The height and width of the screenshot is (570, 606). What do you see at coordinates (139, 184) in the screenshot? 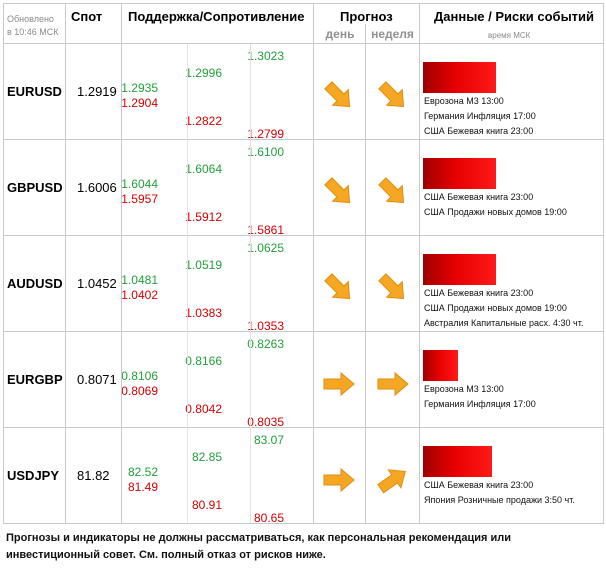
I see `support-1: 1.6044` at bounding box center [139, 184].